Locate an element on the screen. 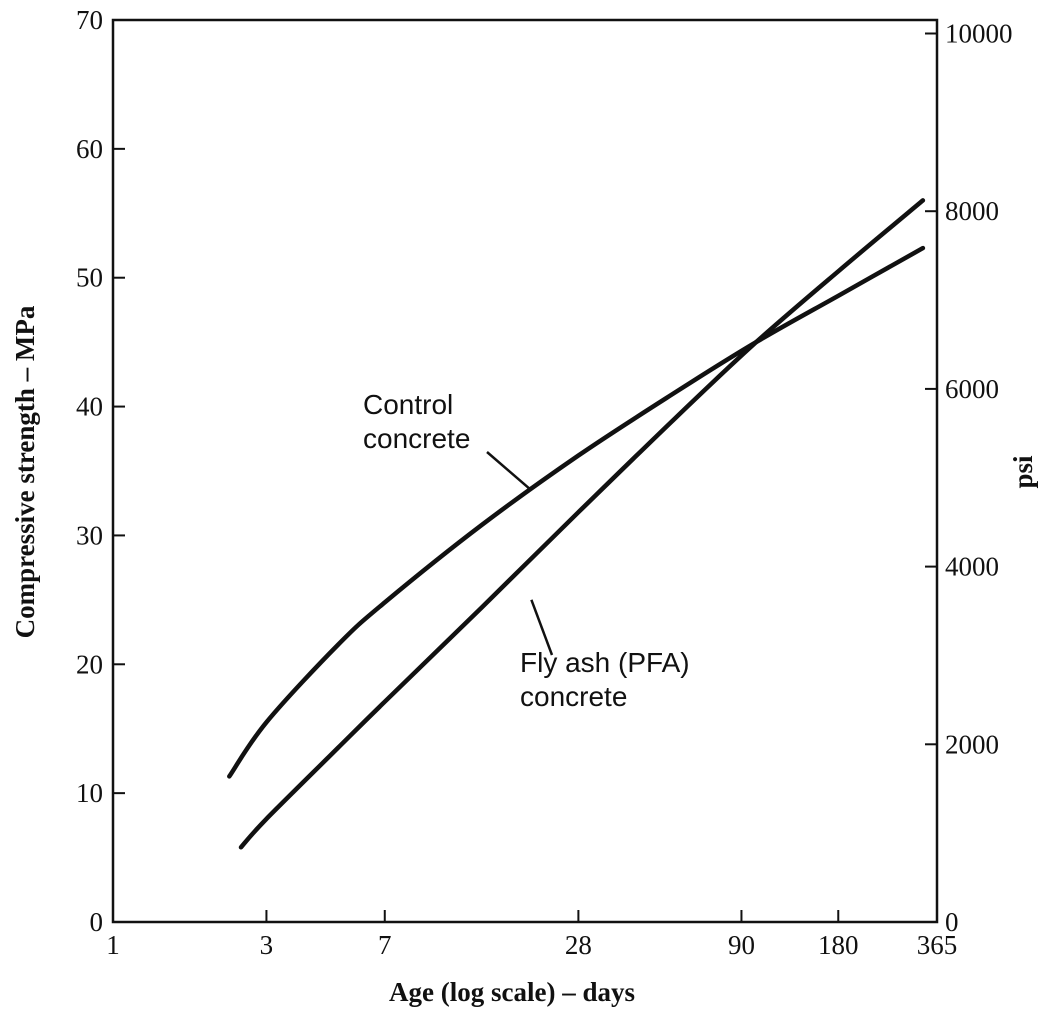  y-tick-label: 10 is located at coordinates (89, 793).